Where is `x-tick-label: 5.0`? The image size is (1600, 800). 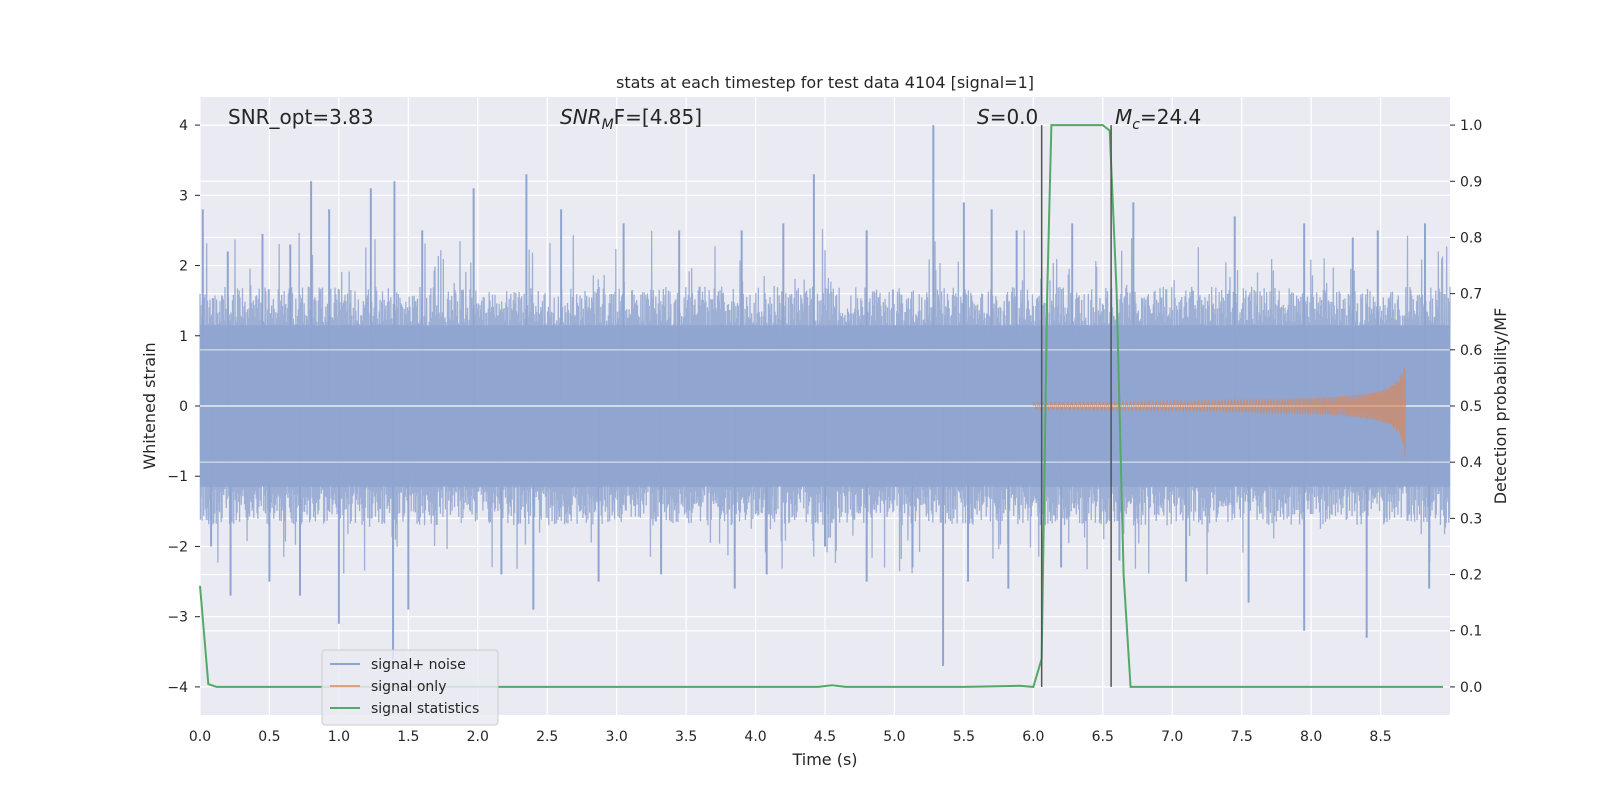
x-tick-label: 5.0 is located at coordinates (894, 737).